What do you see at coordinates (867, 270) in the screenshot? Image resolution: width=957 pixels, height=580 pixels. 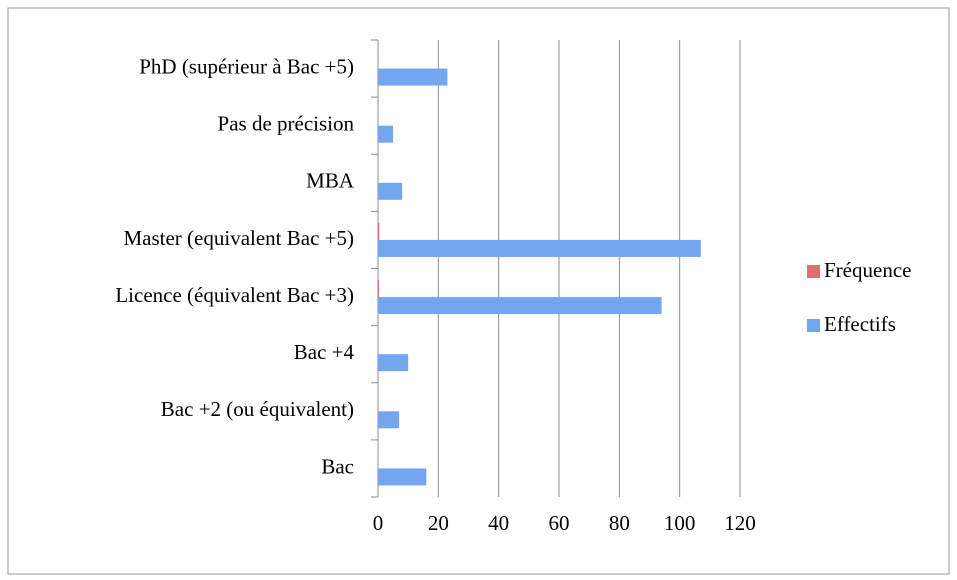 I see `legend-label: Fréquence` at bounding box center [867, 270].